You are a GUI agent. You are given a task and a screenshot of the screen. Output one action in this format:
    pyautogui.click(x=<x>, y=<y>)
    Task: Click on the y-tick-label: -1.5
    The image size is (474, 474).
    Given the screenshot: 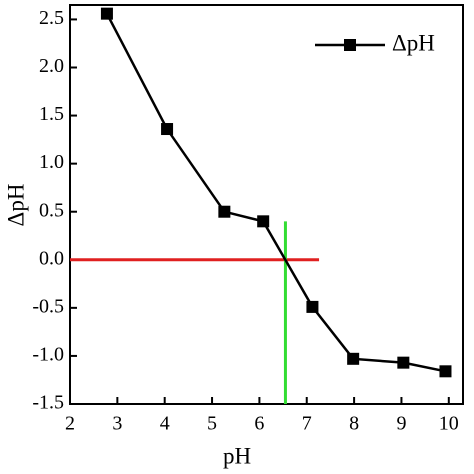 What is the action you would take?
    pyautogui.click(x=48, y=403)
    